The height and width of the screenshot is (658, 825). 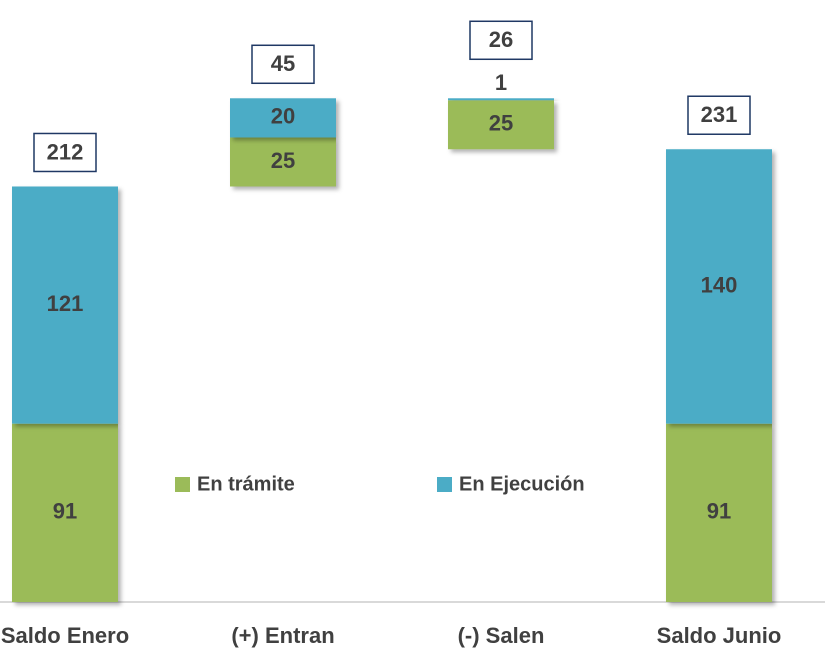 I want to click on total-label: 45, so click(x=283, y=63).